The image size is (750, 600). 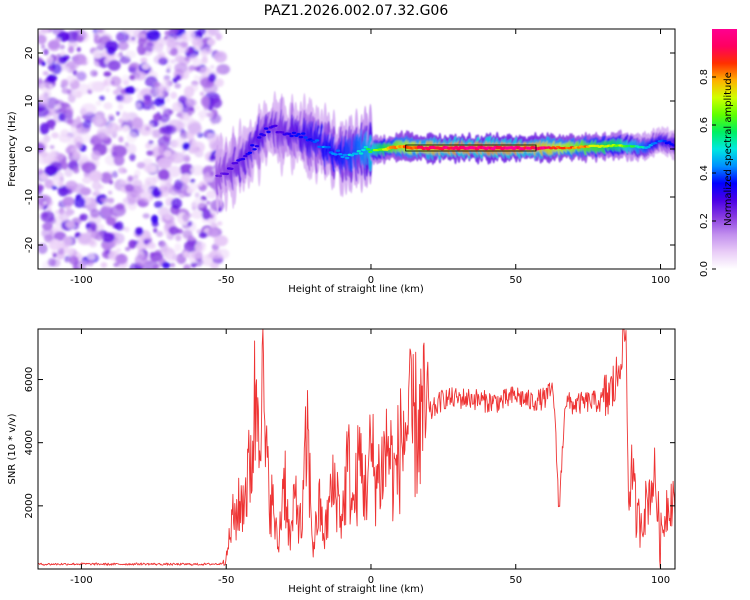 What do you see at coordinates (81, 580) in the screenshot?
I see `snr-xtick-label: -100` at bounding box center [81, 580].